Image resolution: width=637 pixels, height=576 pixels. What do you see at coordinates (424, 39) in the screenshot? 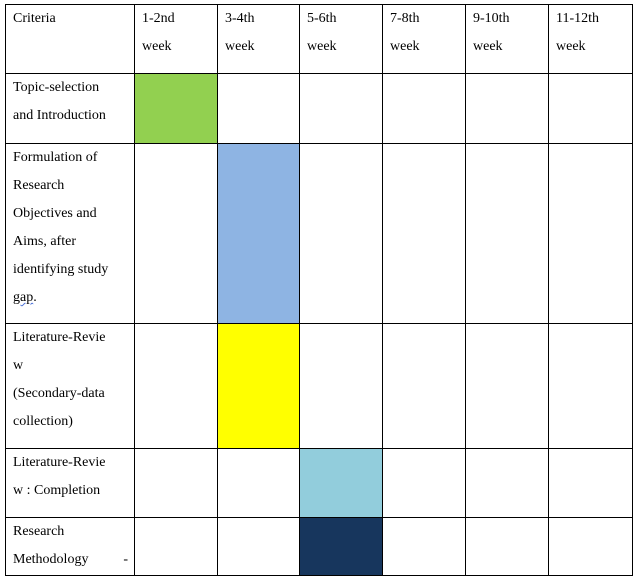
I see `week-header-4: 7-8th week` at bounding box center [424, 39].